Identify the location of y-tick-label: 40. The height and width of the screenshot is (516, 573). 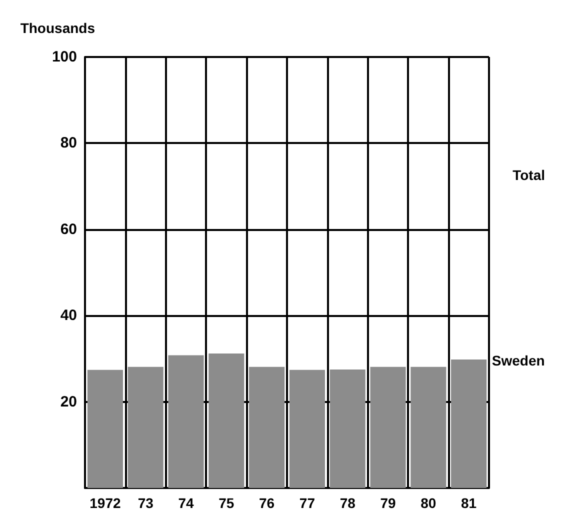
(68, 315).